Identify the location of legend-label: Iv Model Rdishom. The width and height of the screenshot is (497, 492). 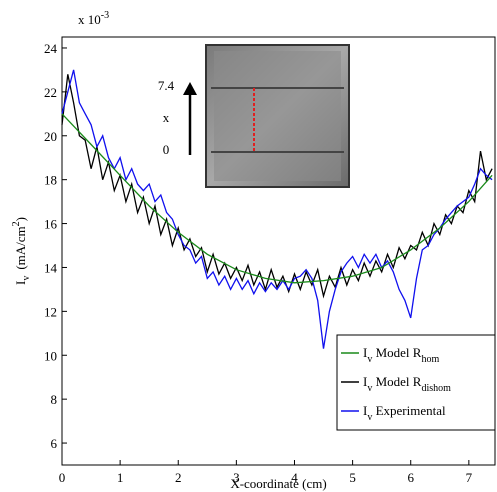
(407, 384).